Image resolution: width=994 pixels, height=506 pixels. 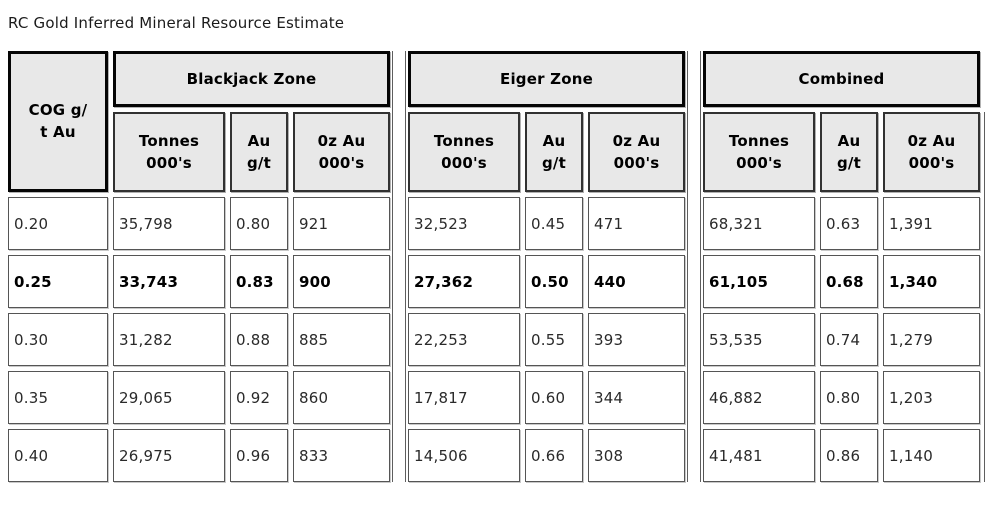 What do you see at coordinates (759, 397) in the screenshot?
I see `cell-combined-tonnes: 46,882` at bounding box center [759, 397].